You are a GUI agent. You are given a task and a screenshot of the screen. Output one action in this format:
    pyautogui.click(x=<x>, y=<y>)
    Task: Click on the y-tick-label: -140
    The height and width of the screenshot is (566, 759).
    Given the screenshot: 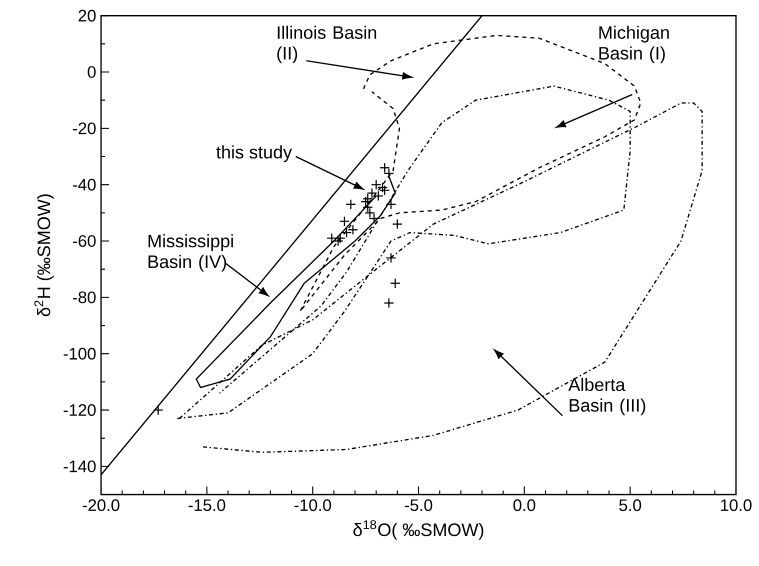 What is the action you would take?
    pyautogui.click(x=80, y=466)
    